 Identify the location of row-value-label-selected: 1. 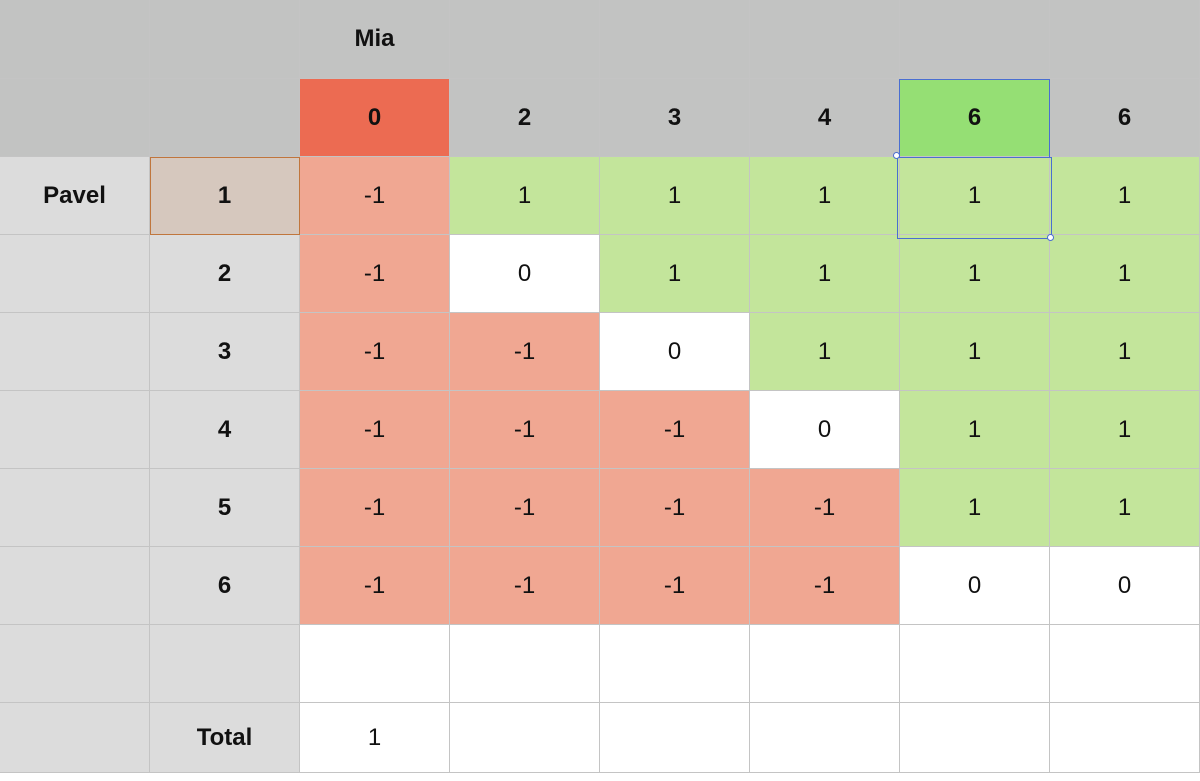
(225, 196).